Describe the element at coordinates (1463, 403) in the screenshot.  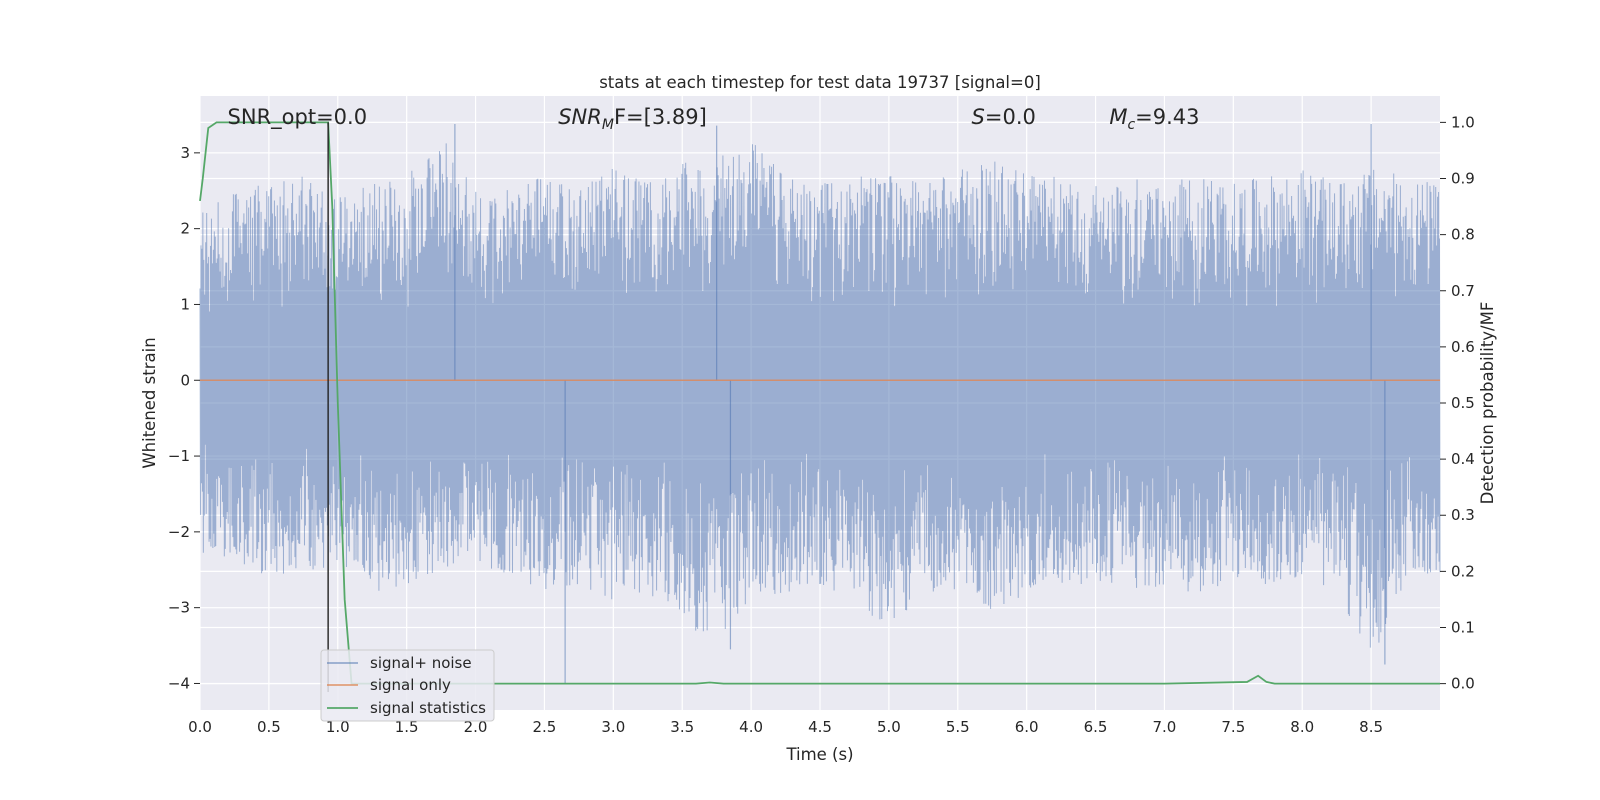
I see `y-right-tick-label: 0.5` at that location.